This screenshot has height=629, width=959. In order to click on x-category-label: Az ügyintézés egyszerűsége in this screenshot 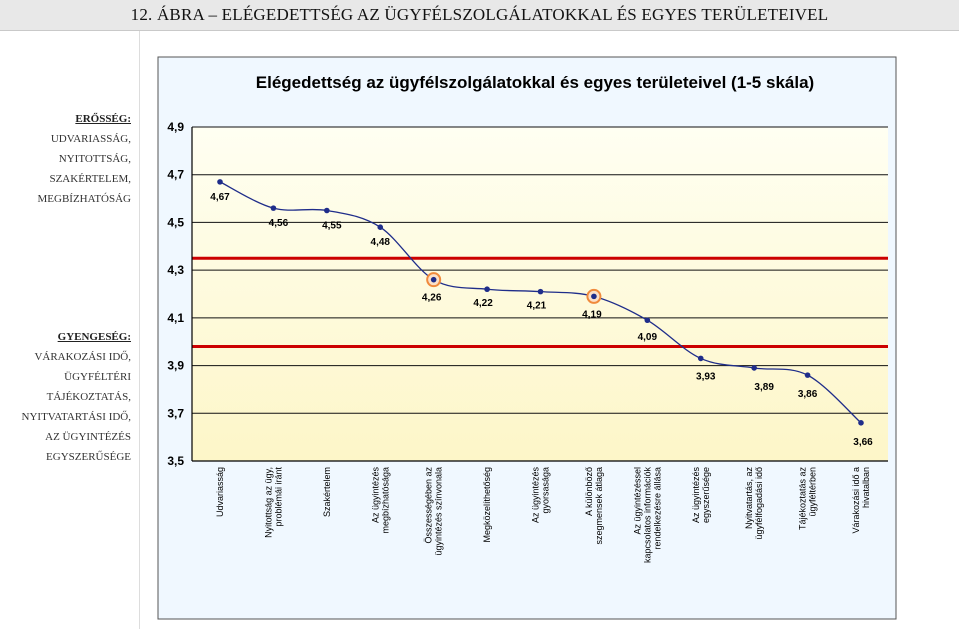, I will do `click(701, 495)`.